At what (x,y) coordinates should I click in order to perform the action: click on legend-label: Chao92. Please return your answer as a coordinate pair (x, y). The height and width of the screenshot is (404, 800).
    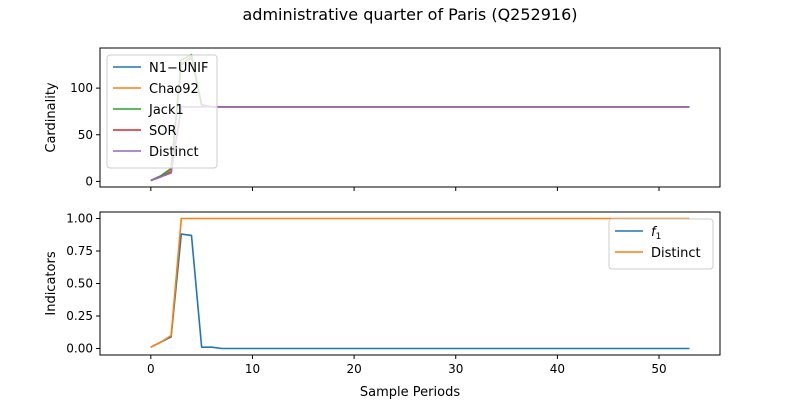
    Looking at the image, I should click on (174, 89).